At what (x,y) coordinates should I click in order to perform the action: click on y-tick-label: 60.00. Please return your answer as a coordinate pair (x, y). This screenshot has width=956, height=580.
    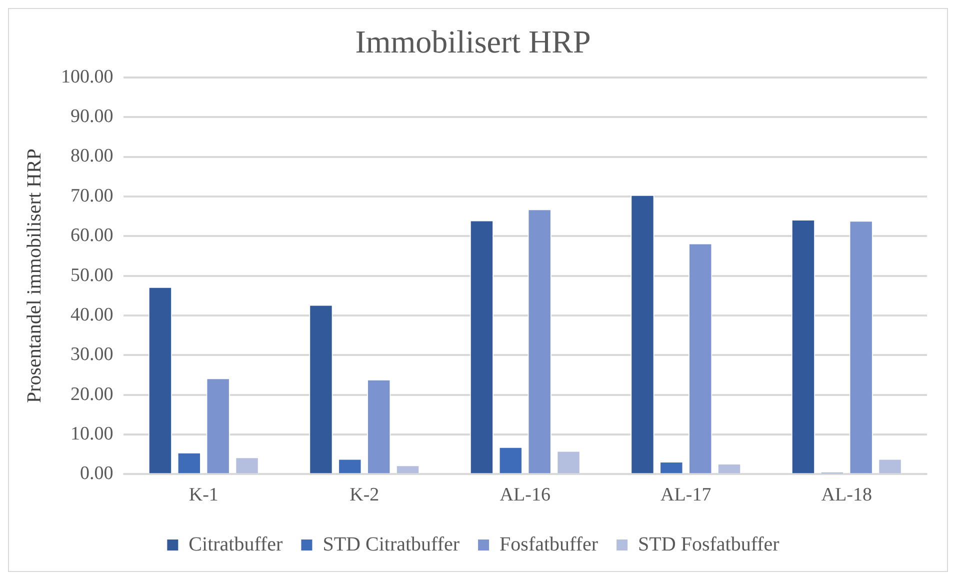
    Looking at the image, I should click on (92, 235).